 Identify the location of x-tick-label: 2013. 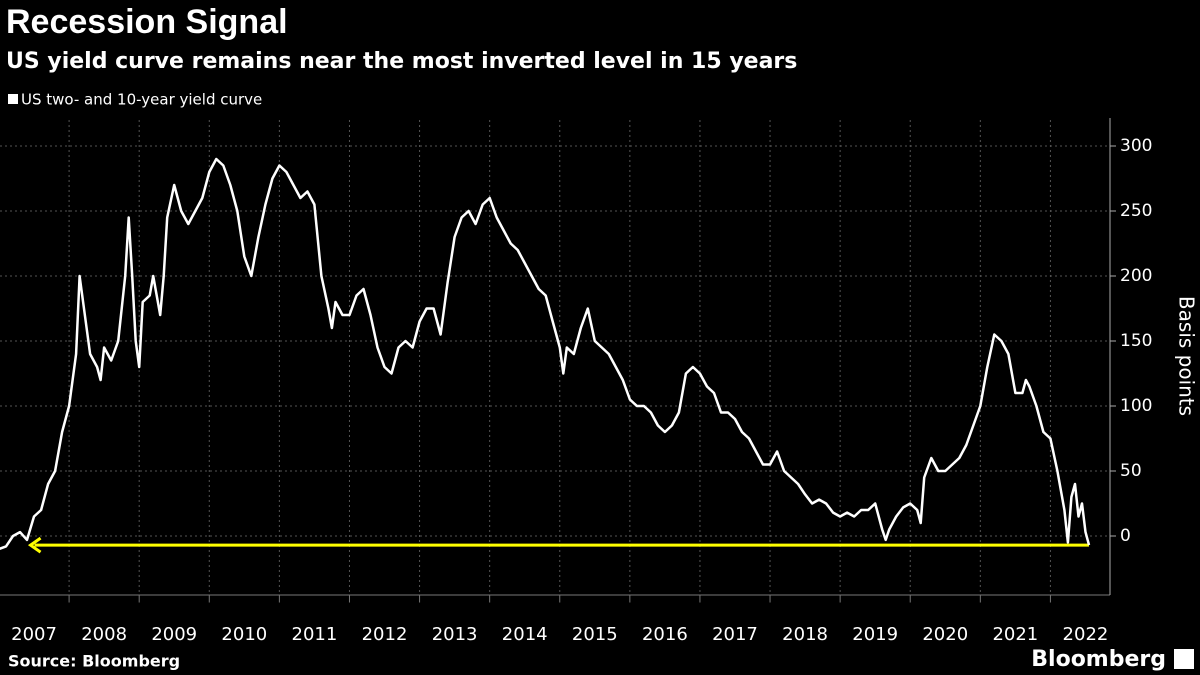
(455, 634).